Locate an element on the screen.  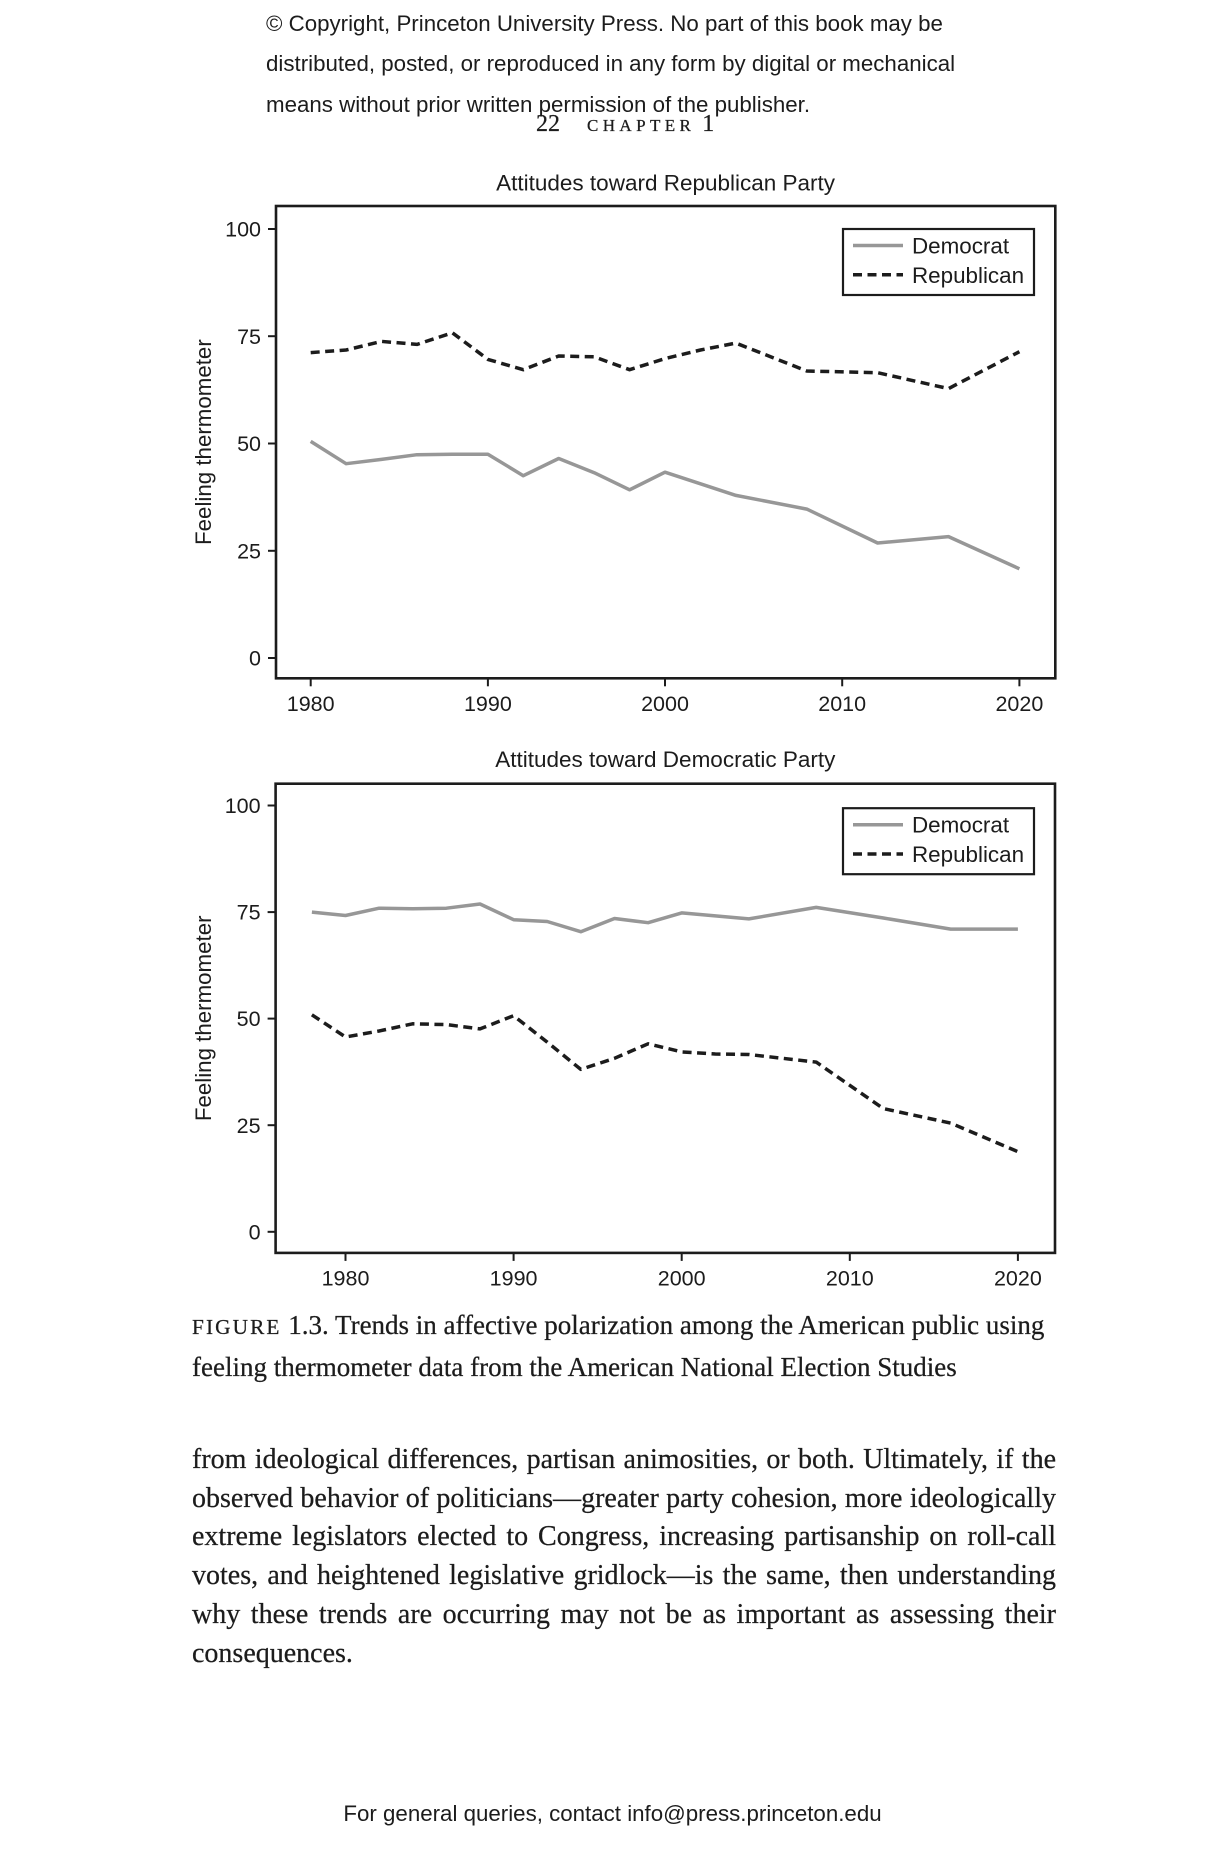
svg-text:Attitudes toward Republican Pa: Attitudes toward Republican Party is located at coordinates (666, 183).